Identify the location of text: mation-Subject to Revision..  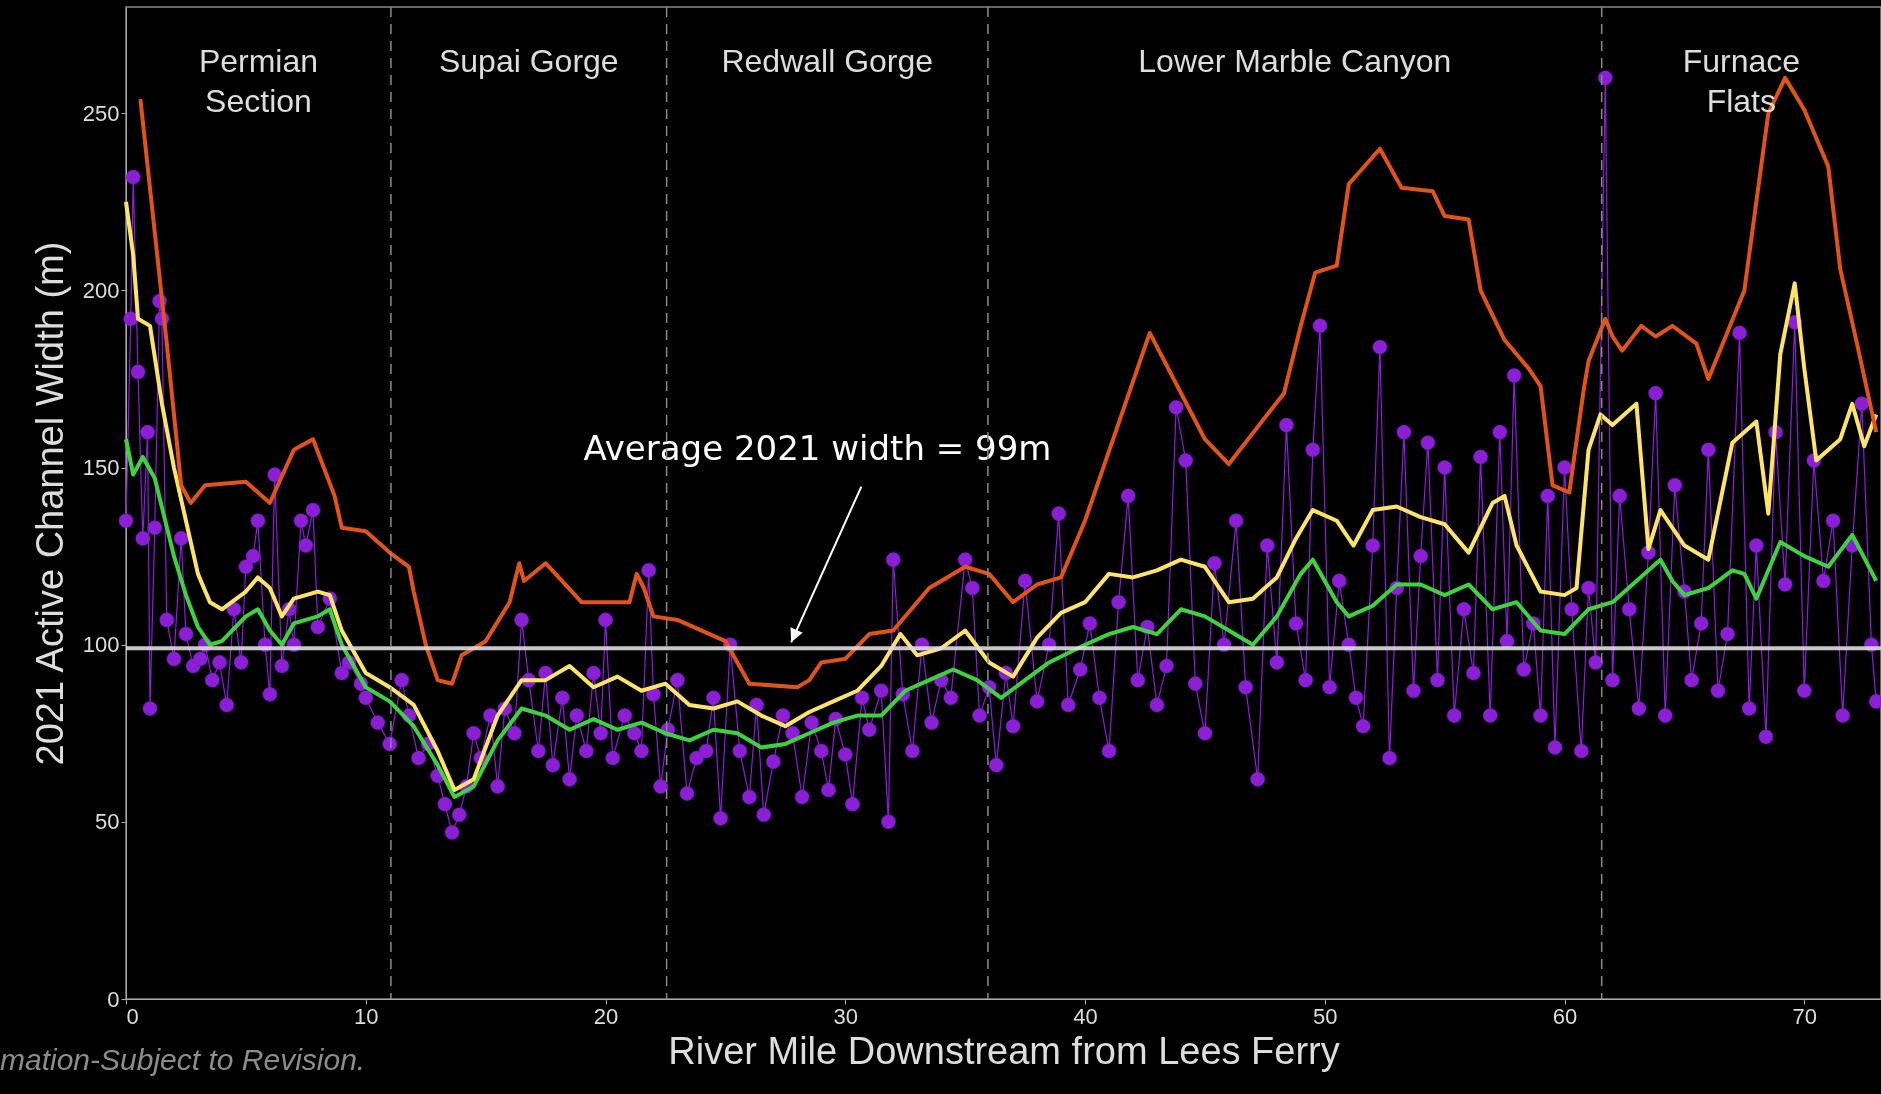
(183, 1059).